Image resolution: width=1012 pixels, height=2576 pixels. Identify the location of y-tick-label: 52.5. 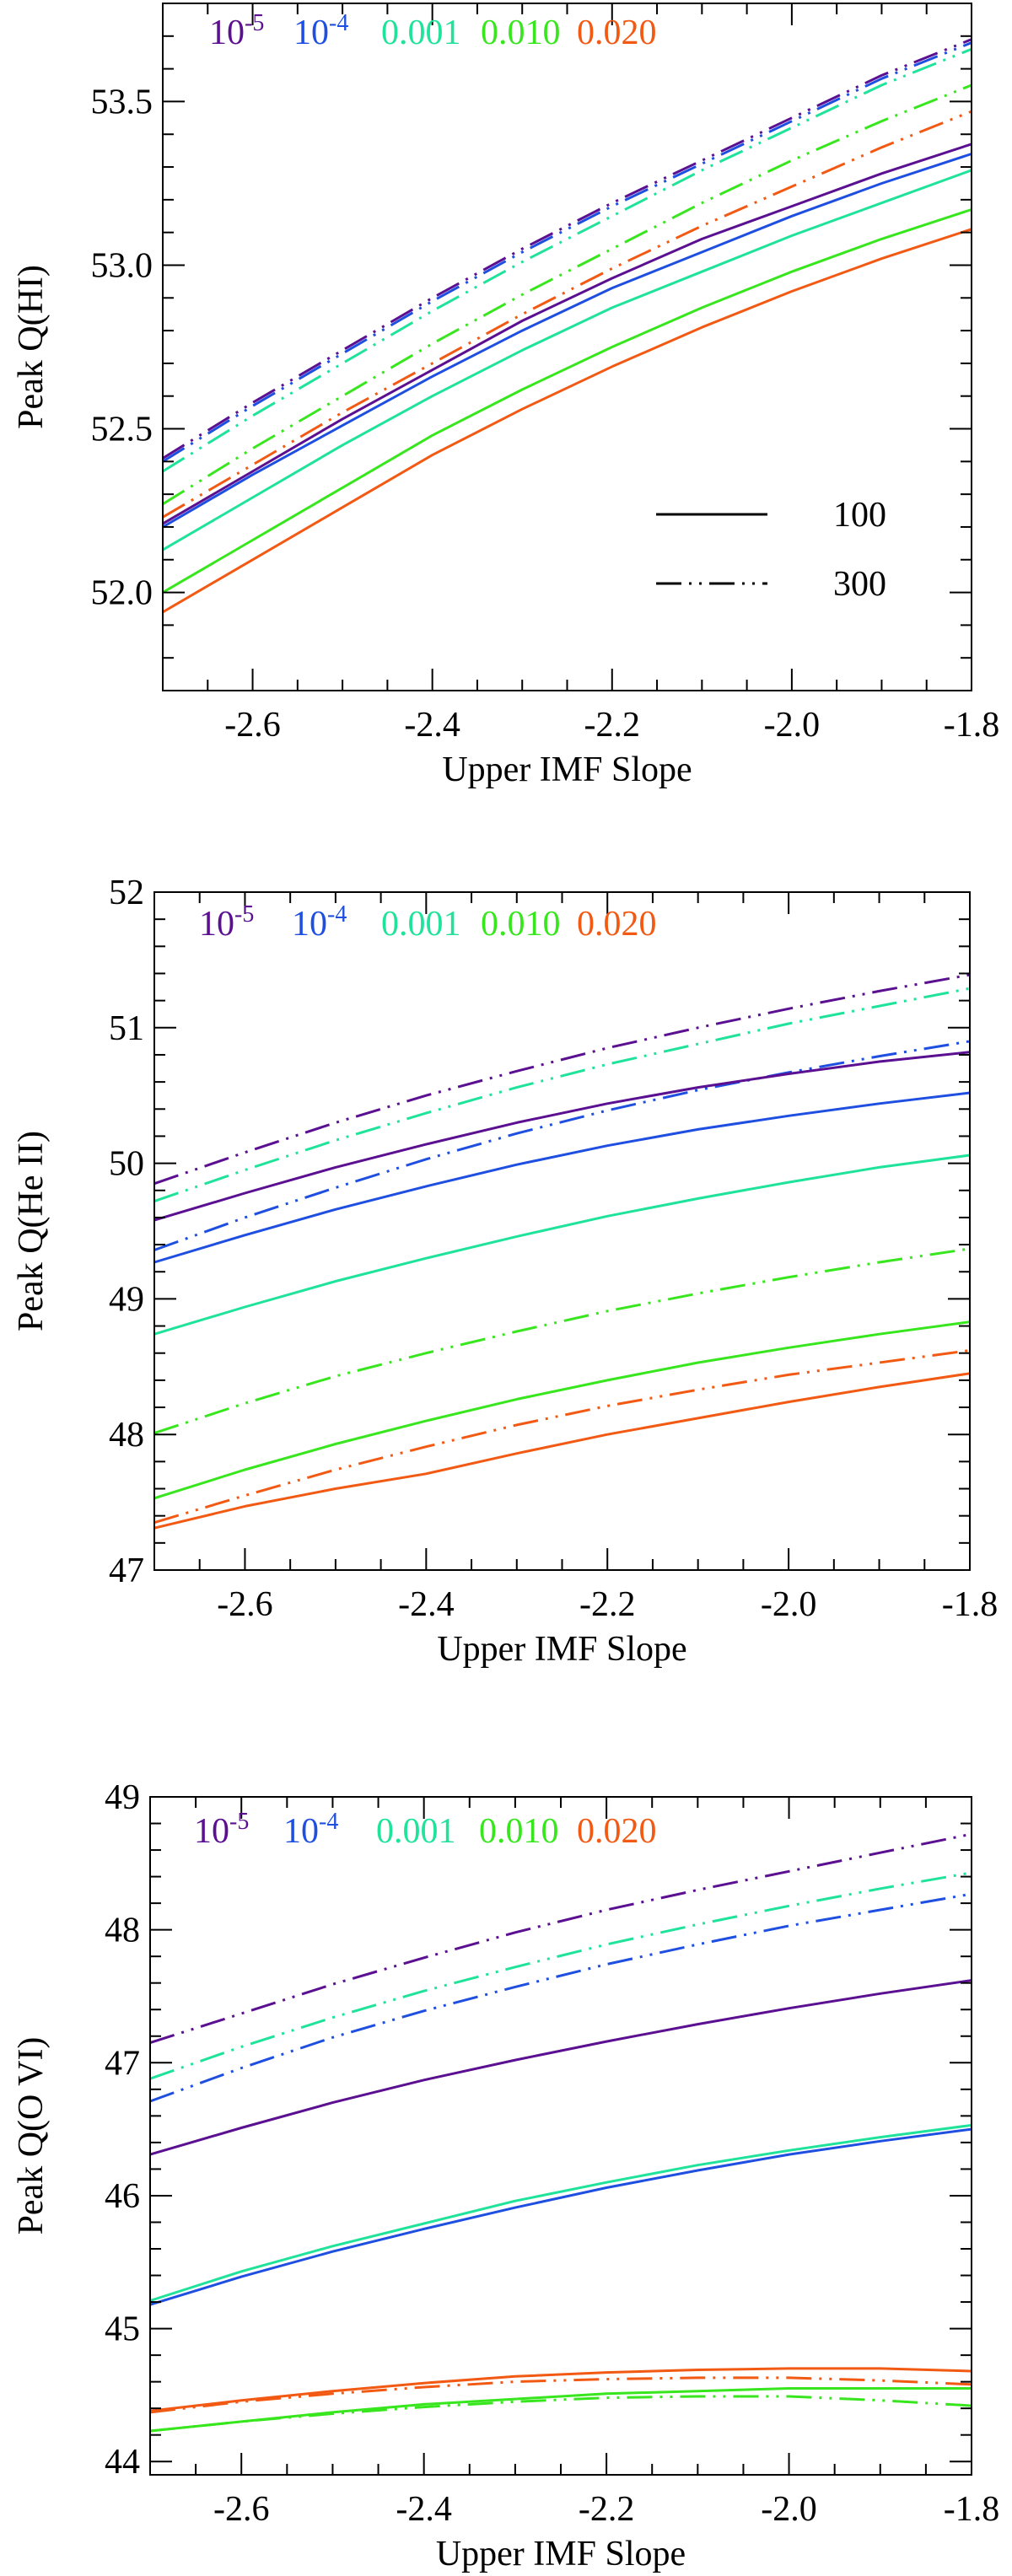
(122, 430).